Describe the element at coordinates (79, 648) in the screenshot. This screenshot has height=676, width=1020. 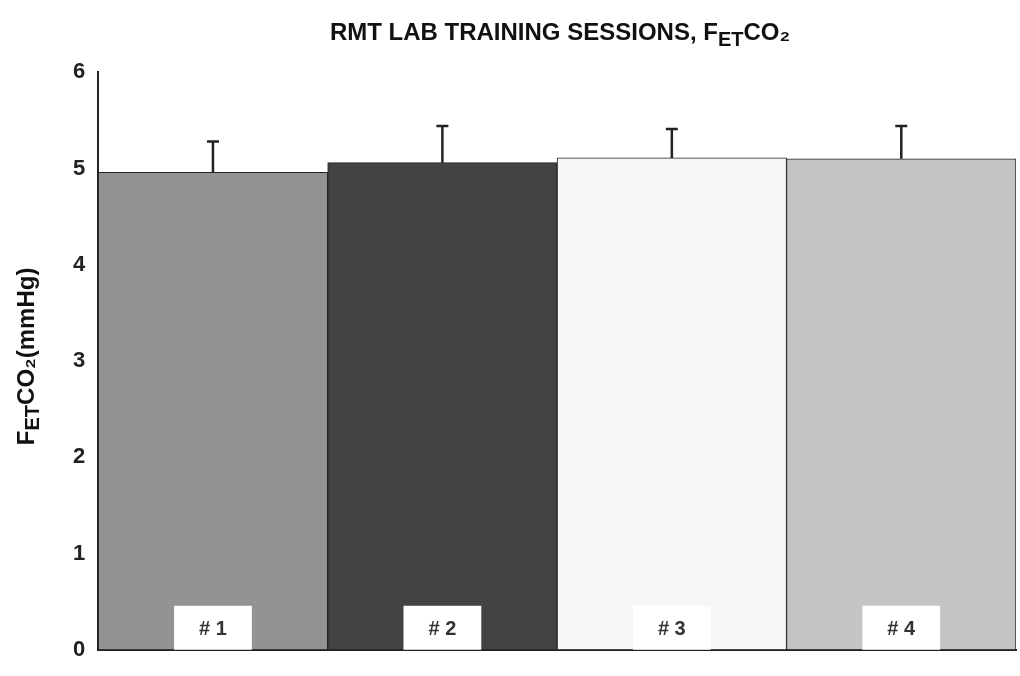
I see `y-tick-label: 0` at that location.